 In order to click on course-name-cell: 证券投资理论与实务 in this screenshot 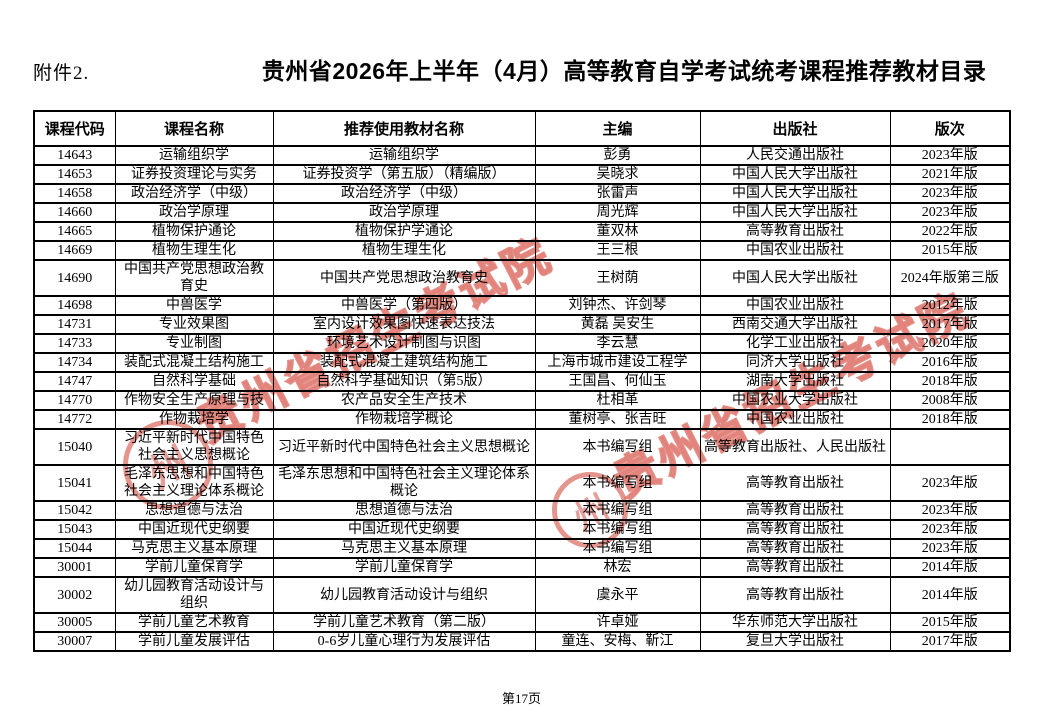, I will do `click(194, 174)`.